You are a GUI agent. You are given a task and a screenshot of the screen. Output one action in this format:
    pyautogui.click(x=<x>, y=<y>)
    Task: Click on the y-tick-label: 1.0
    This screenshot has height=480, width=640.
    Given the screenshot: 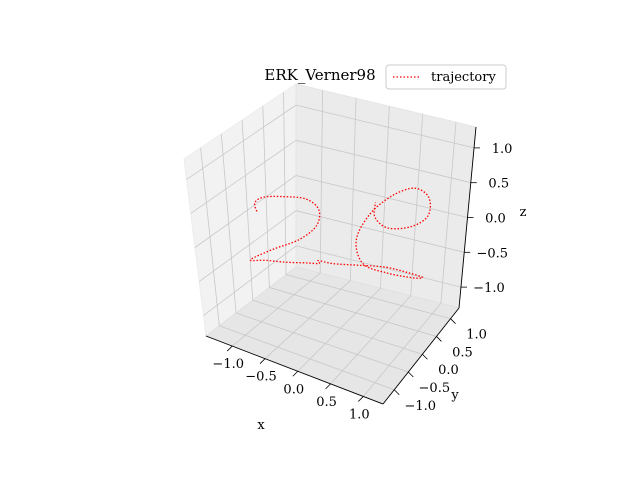 What is the action you would take?
    pyautogui.click(x=476, y=335)
    